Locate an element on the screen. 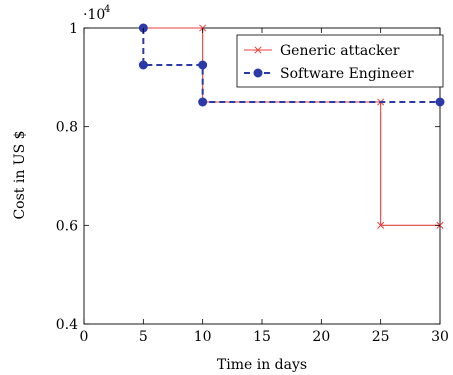 The image size is (453, 375). legend-box is located at coordinates (340, 61).